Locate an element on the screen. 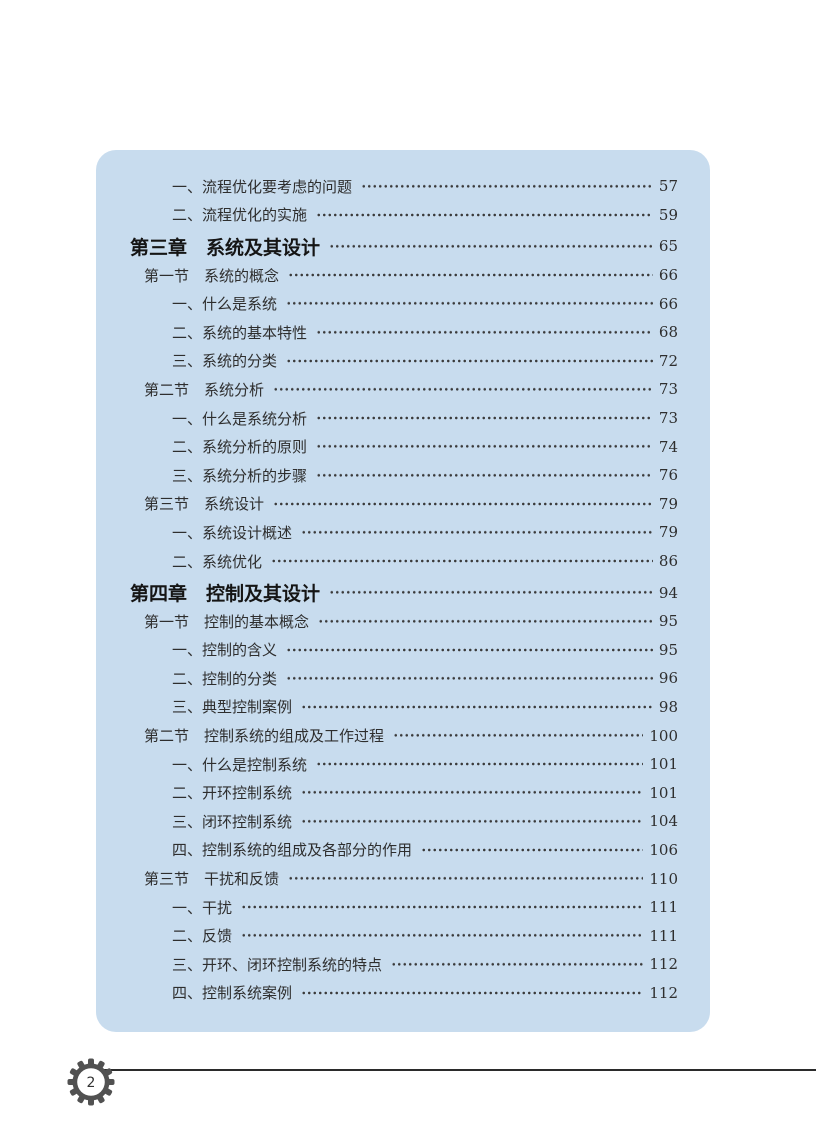  toc-row: 三、系统分析的步骤 76 is located at coordinates (387, 475).